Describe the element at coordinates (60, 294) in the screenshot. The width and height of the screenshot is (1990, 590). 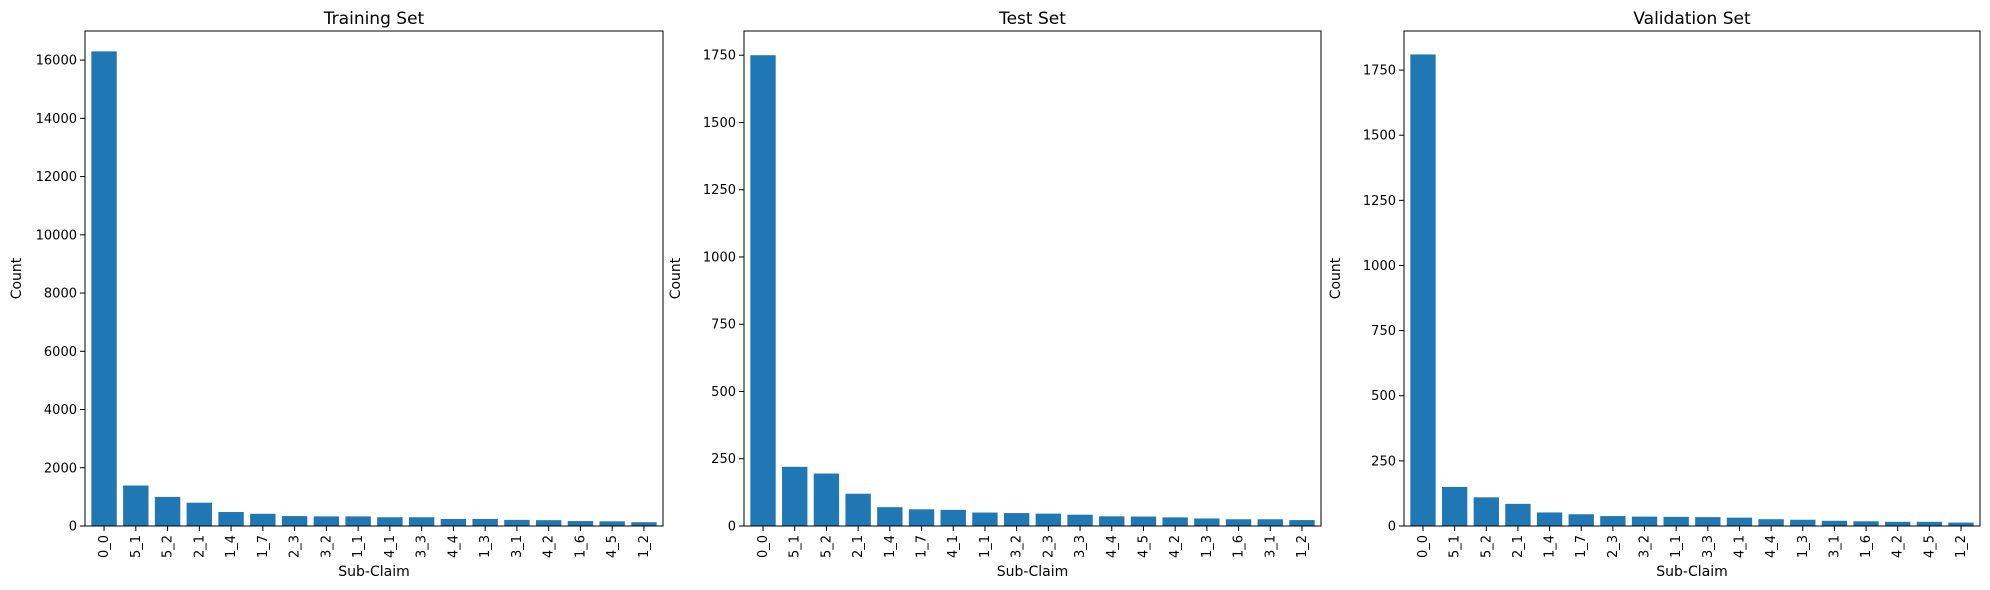
I see `y-tick-label: 8000` at that location.